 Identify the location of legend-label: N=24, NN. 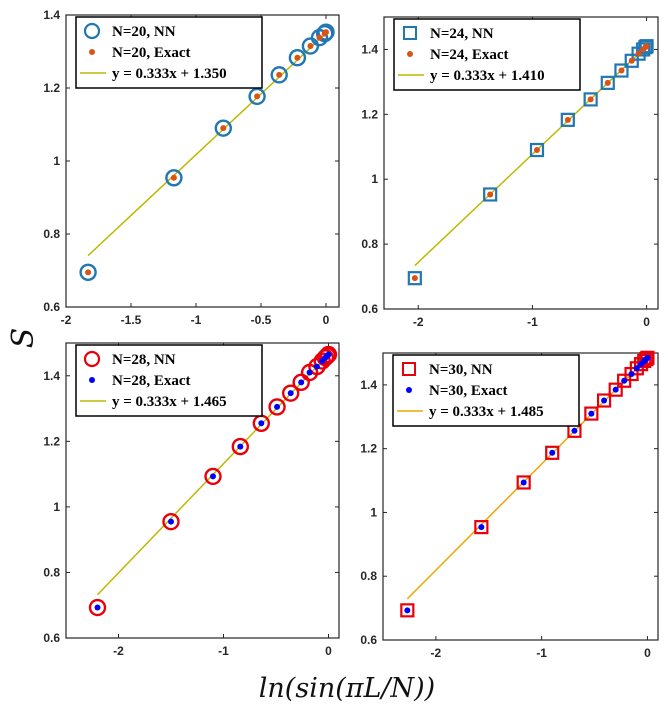
(462, 34).